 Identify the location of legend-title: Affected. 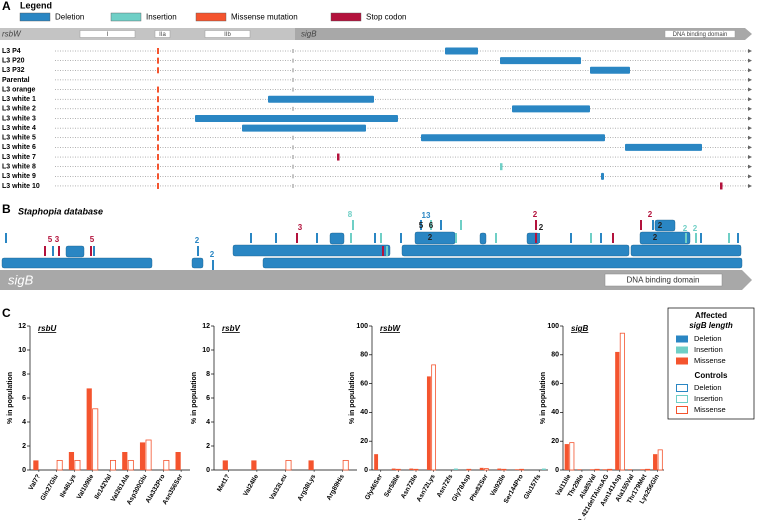
(711, 315).